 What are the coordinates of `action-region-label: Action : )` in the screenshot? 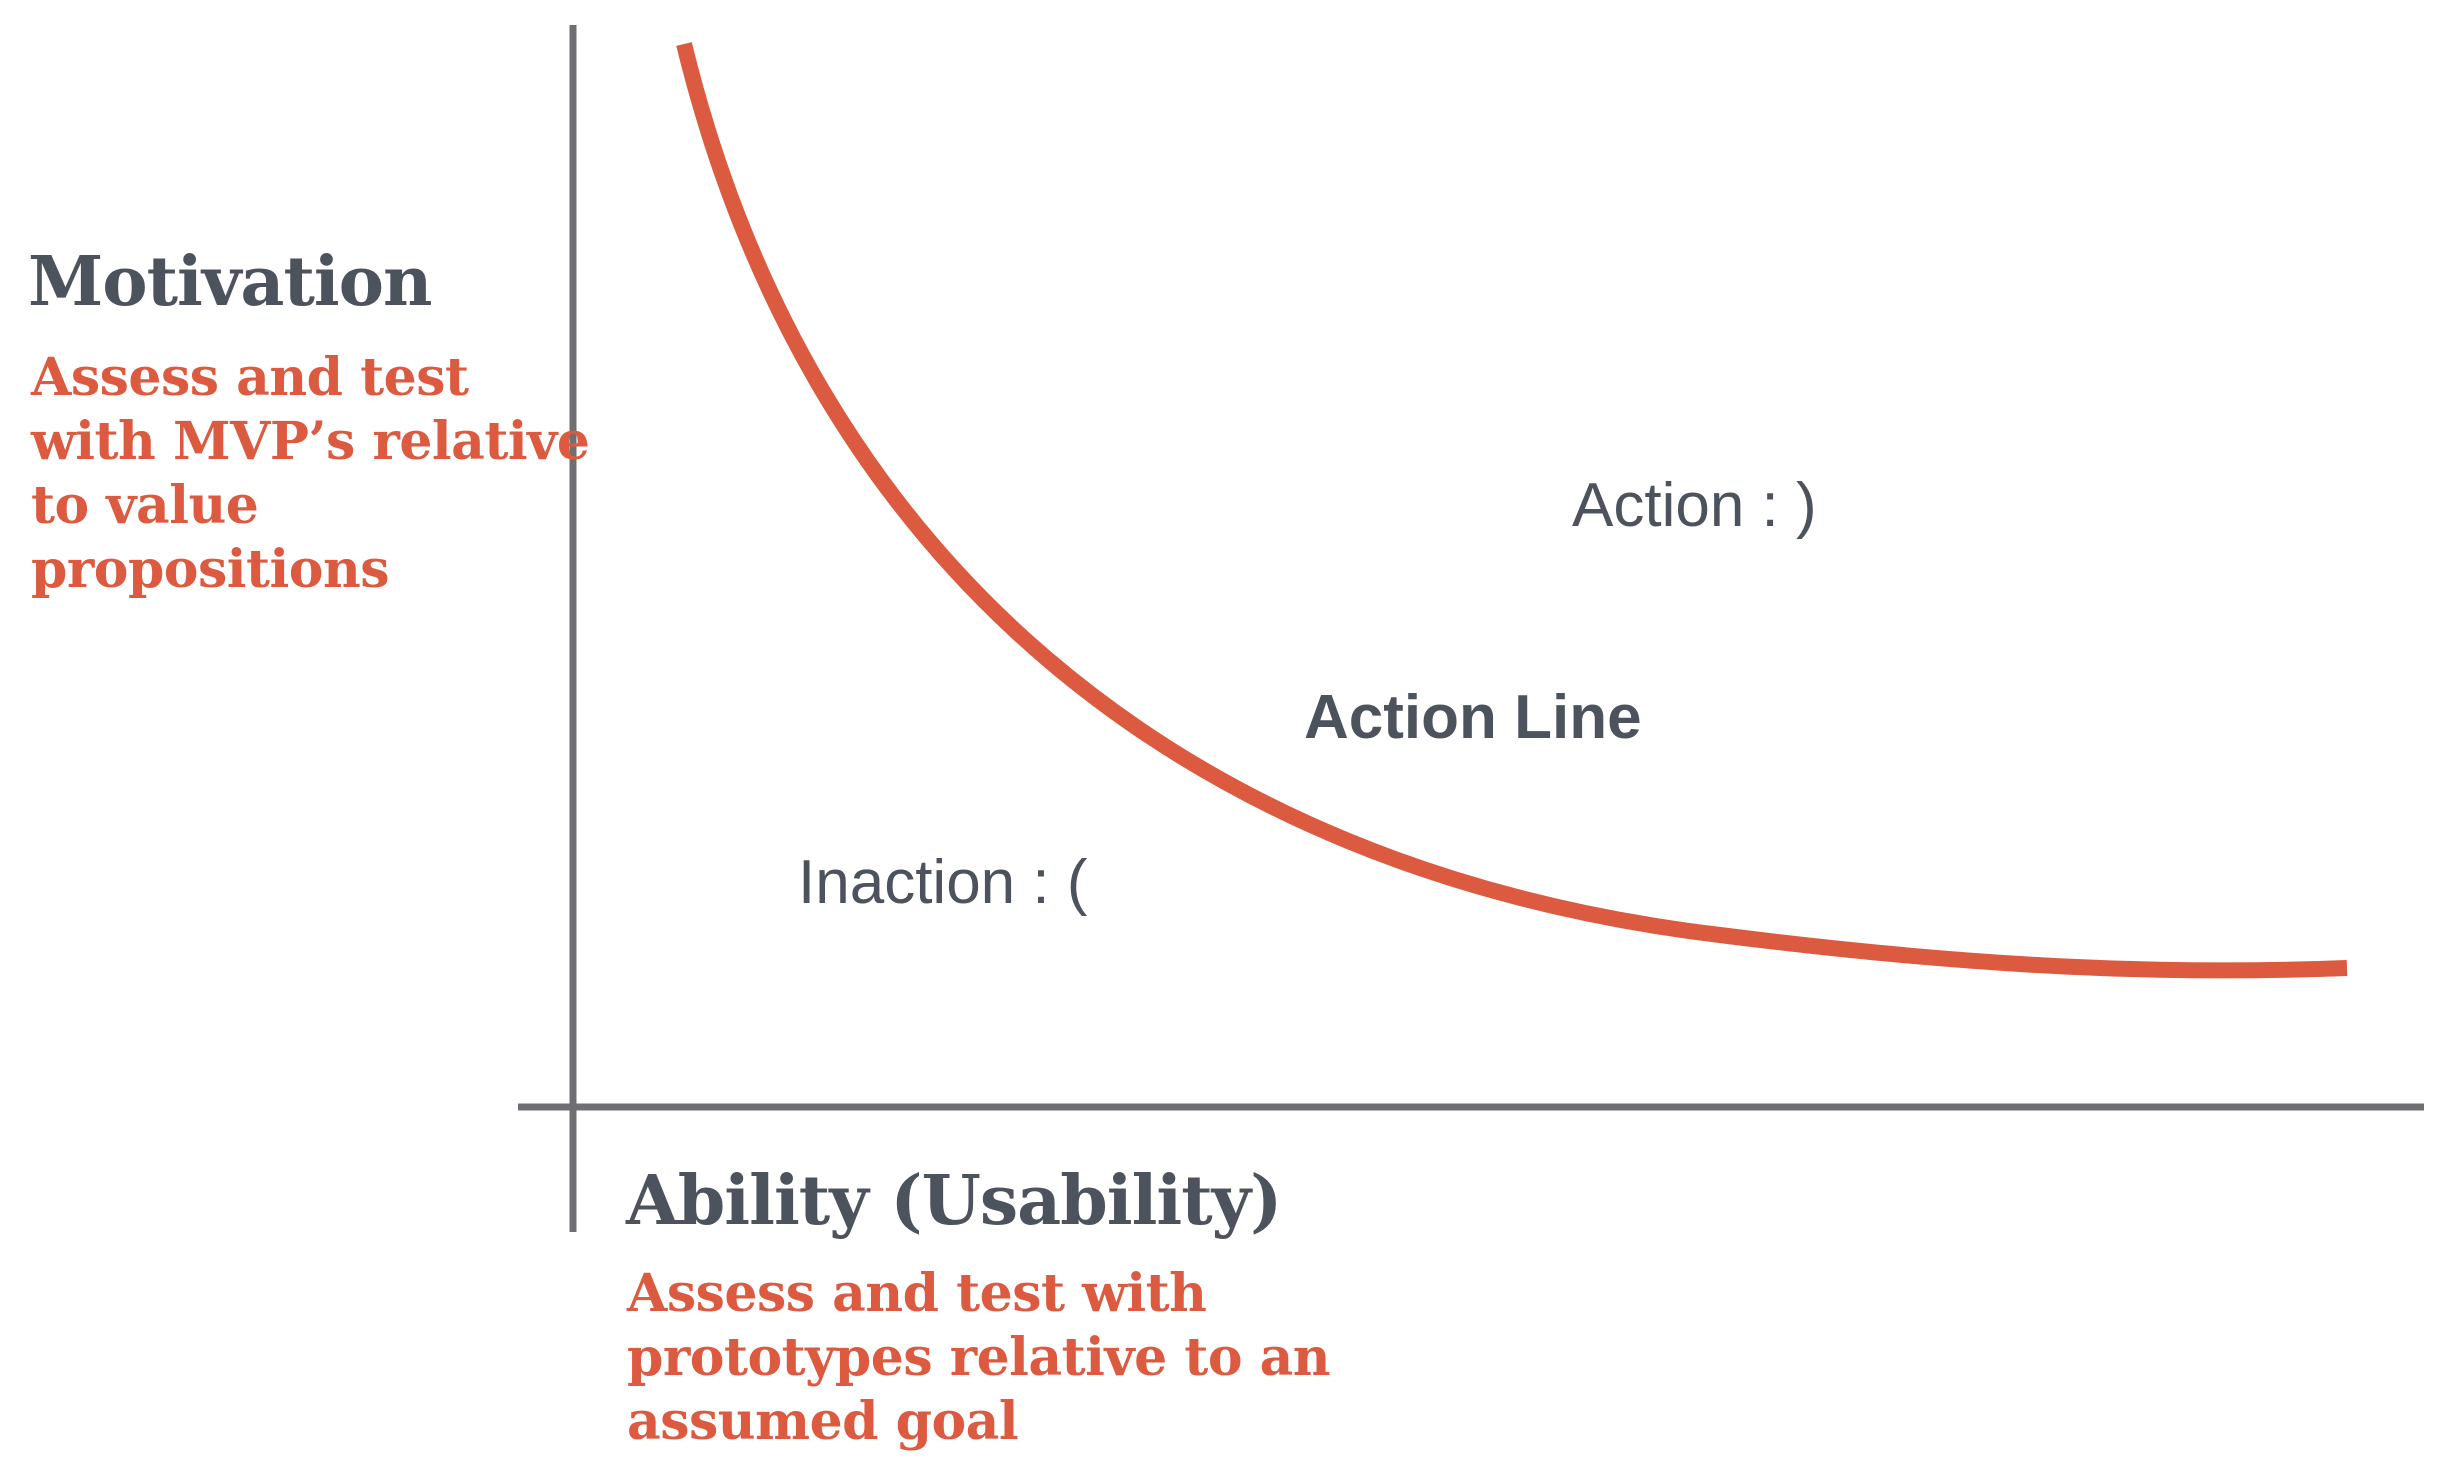 It's located at (1694, 505).